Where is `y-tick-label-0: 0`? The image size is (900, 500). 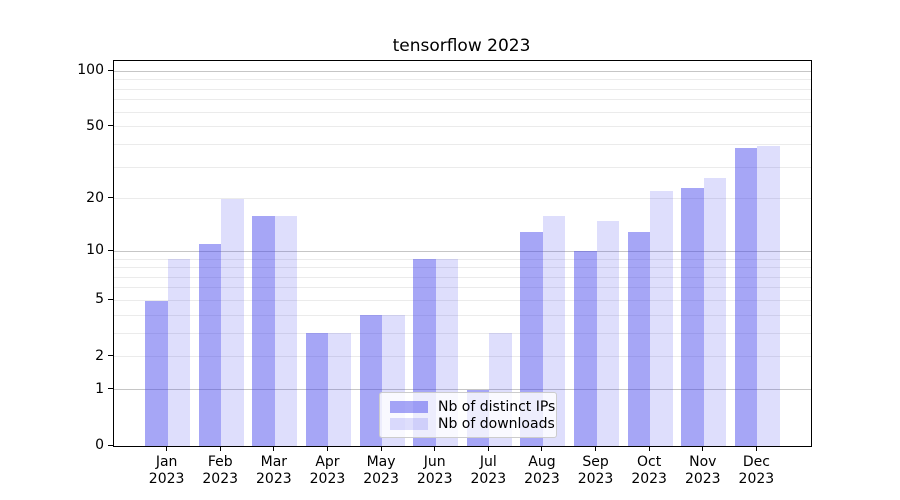
y-tick-label-0: 0 is located at coordinates (99, 445).